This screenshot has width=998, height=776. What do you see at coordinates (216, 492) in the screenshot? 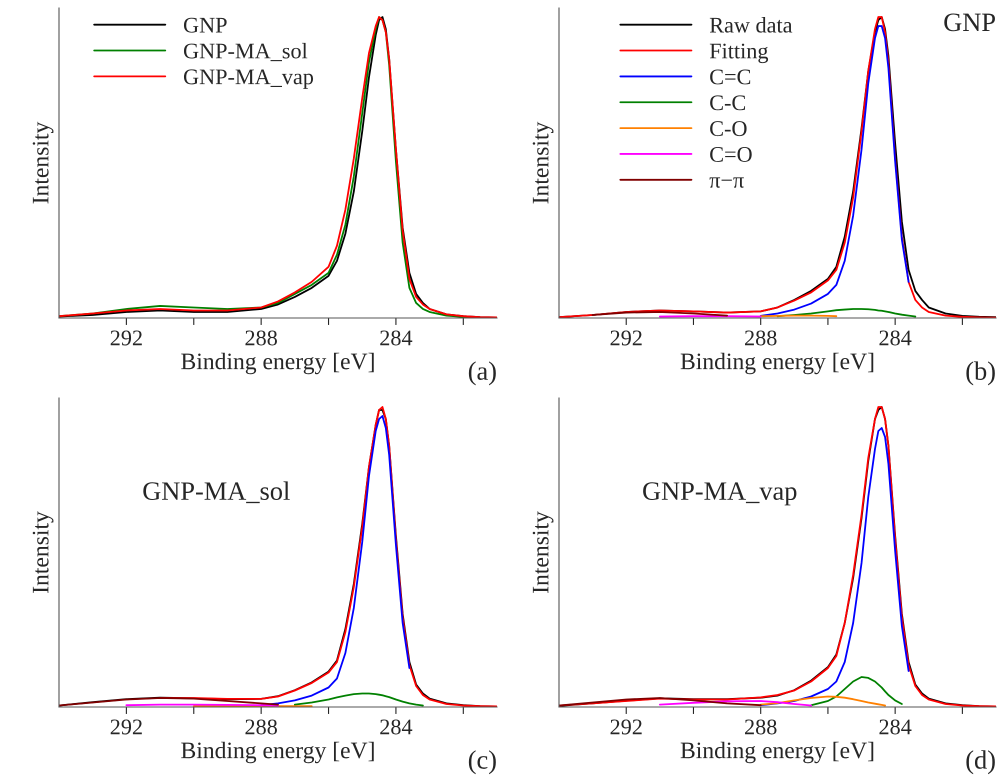
I see `annotation: GNP-MA_sol` at bounding box center [216, 492].